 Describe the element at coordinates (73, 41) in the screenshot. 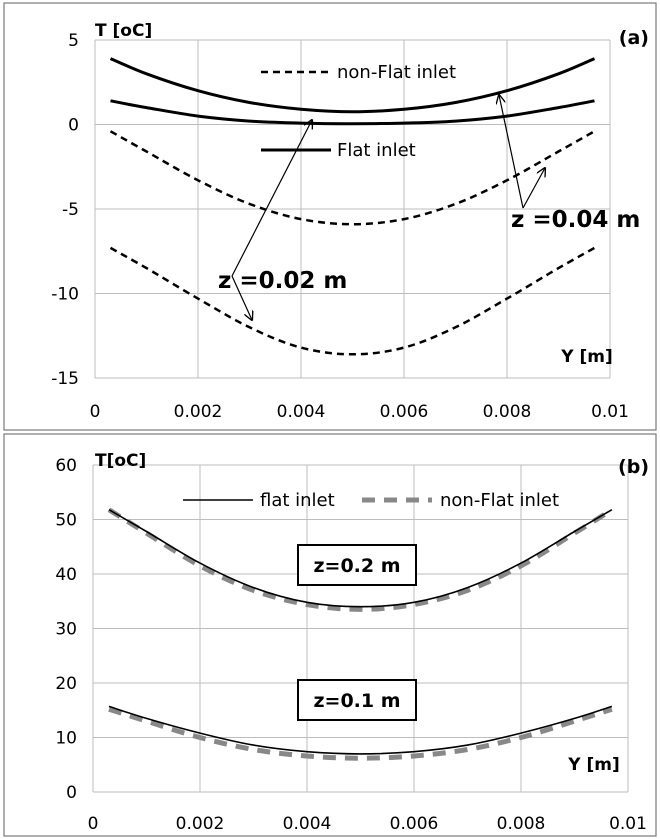

I see `y-tick-label: 5` at that location.